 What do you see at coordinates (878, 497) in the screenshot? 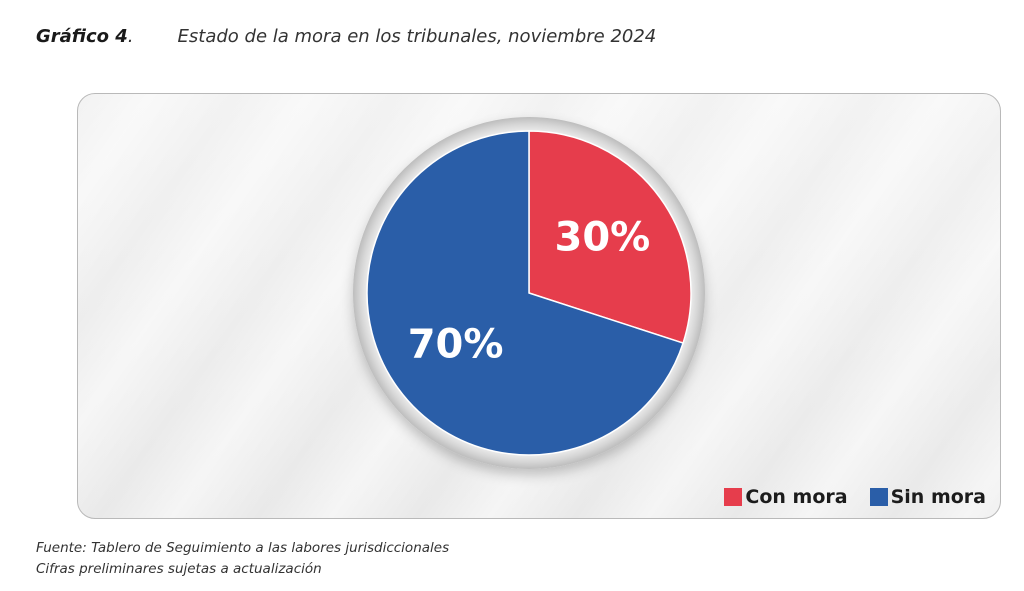
I see `legend-swatch-sin-mora` at bounding box center [878, 497].